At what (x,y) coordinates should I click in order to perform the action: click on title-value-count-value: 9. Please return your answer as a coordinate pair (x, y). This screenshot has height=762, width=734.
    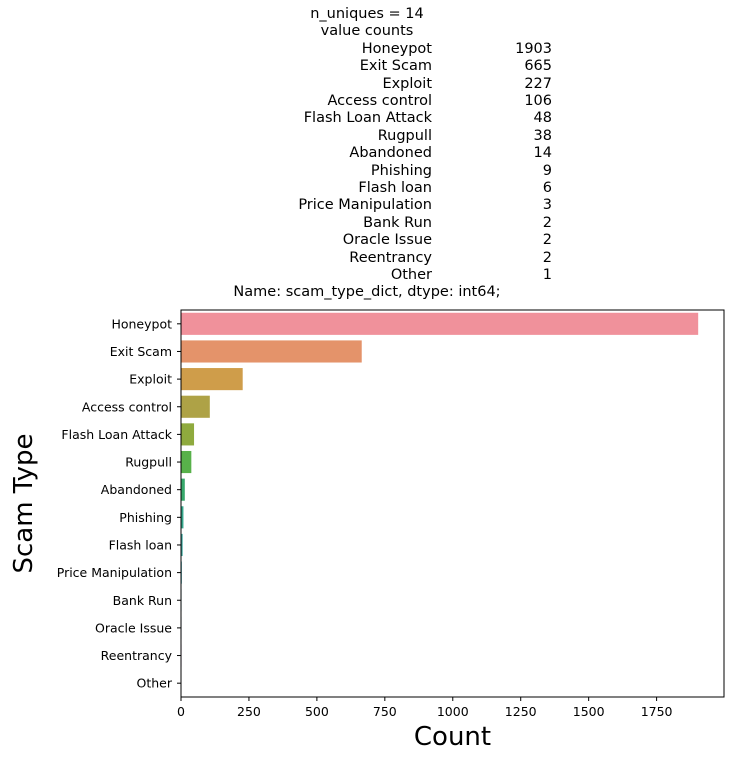
    Looking at the image, I should click on (547, 170).